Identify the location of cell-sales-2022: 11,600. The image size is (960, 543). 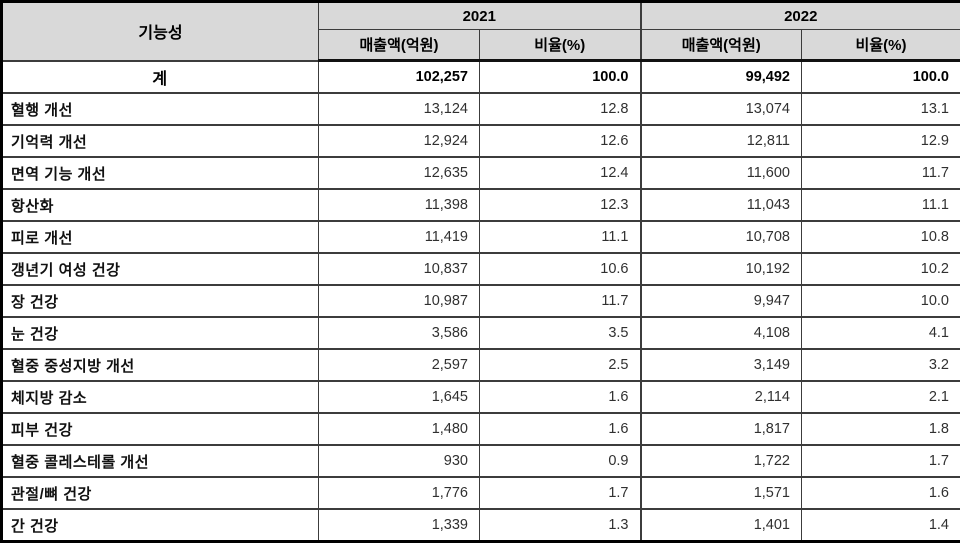
(721, 173).